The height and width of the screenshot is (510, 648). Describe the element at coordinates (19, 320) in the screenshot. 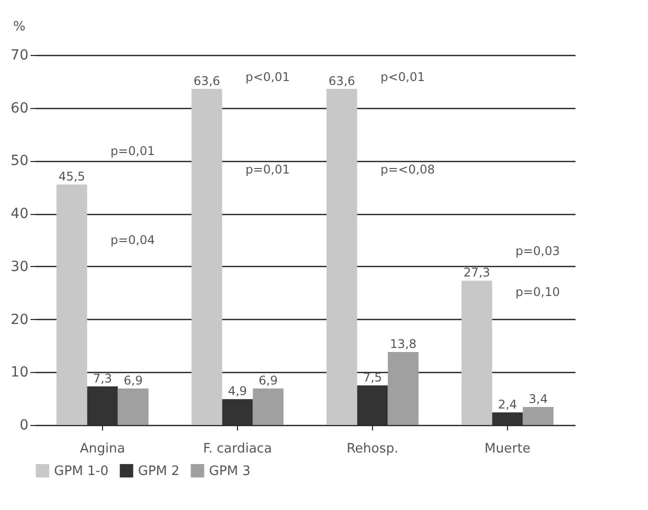

I see `y-tick-label: 20` at that location.